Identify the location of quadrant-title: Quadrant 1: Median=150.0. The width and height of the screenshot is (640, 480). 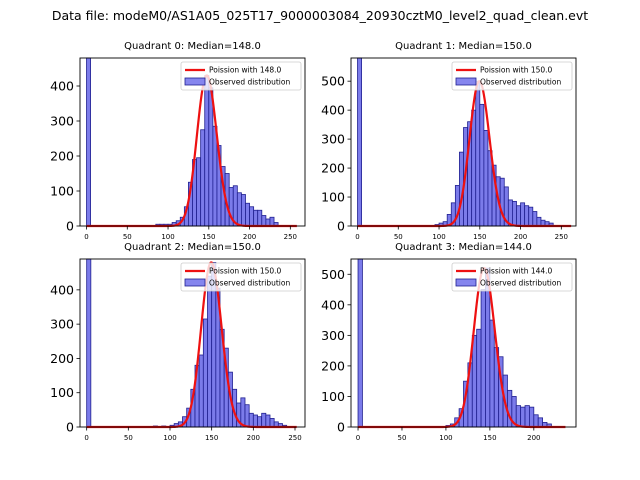
(463, 46).